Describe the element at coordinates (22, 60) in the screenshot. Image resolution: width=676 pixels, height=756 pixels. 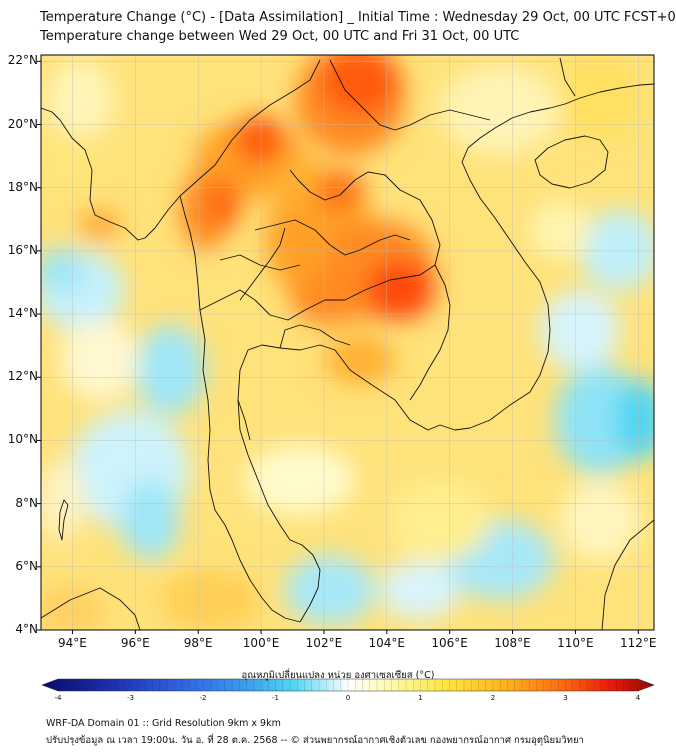
I see `lat-label: 22°N` at that location.